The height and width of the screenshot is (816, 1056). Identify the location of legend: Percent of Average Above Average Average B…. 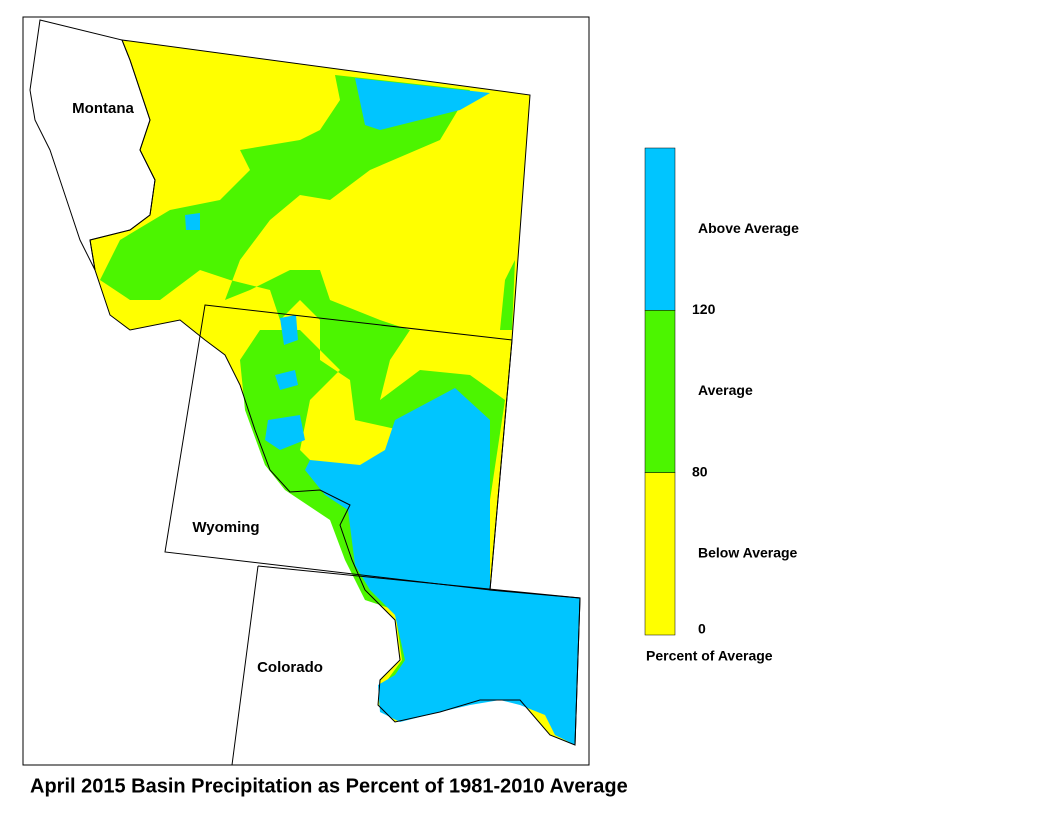
(721, 405).